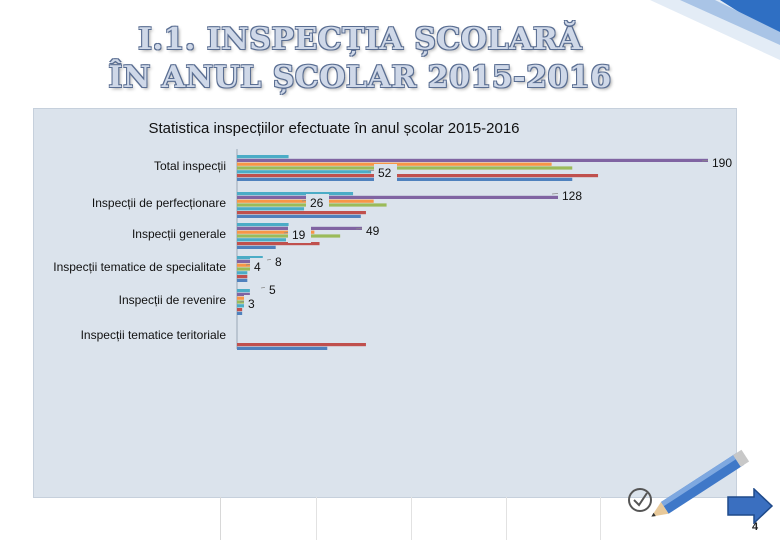  I want to click on slide-title-line-2: ÎN ANUL ȘCOLAR 2015-2016, so click(360, 77).